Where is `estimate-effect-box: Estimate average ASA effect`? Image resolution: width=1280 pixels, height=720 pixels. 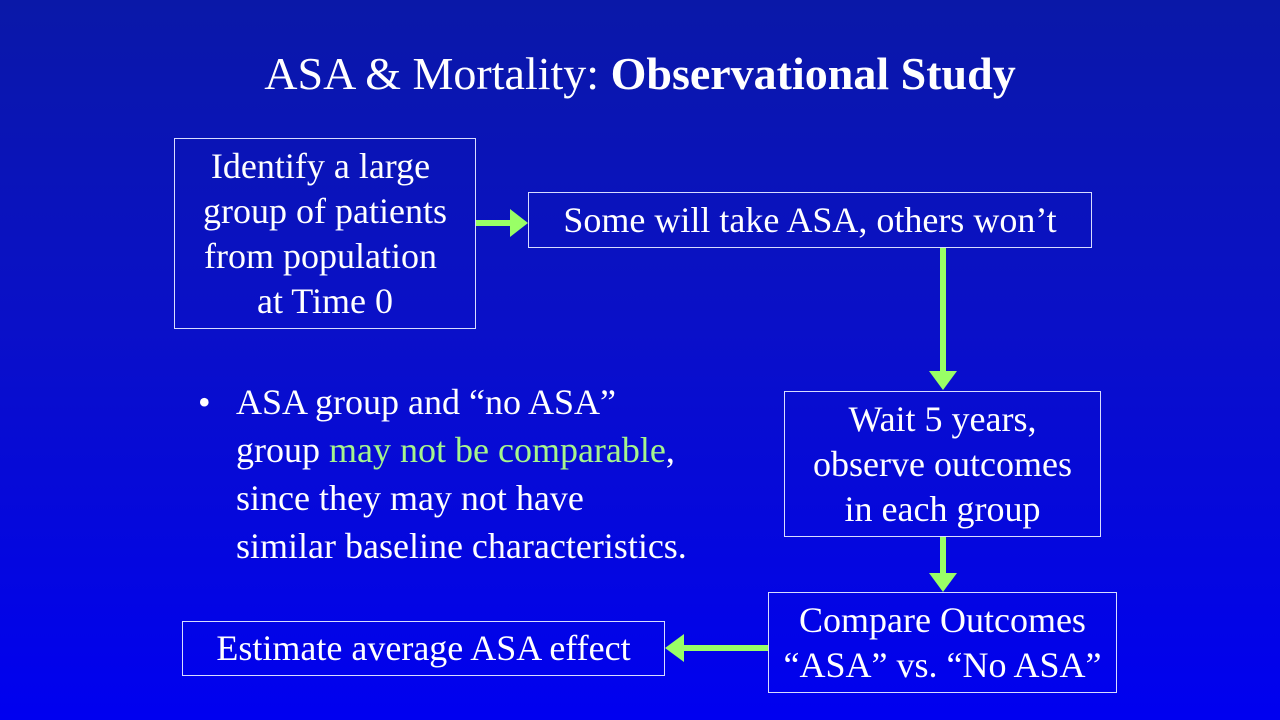 estimate-effect-box: Estimate average ASA effect is located at coordinates (423, 648).